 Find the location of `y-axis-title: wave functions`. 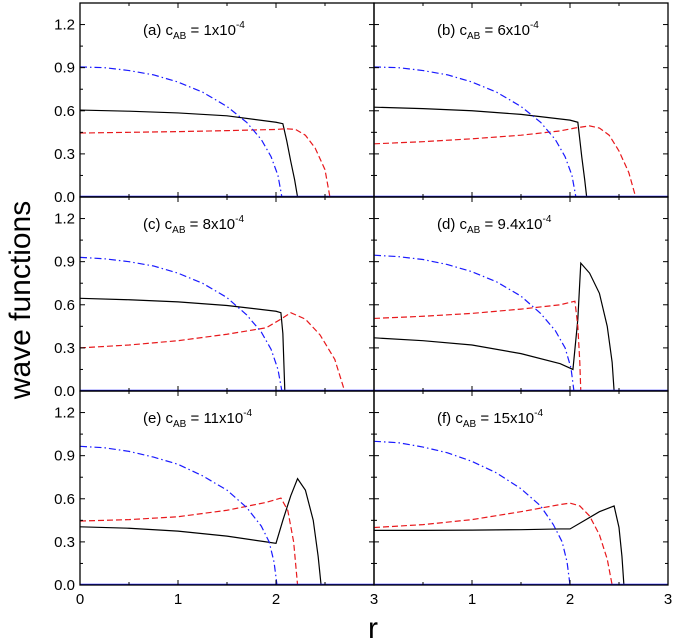

y-axis-title: wave functions is located at coordinates (20, 300).